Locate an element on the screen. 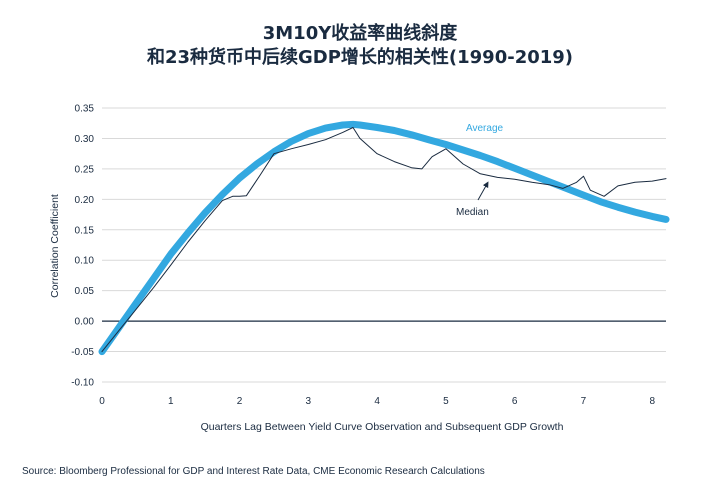 This screenshot has width=720, height=500. x-tick-label: 8 is located at coordinates (652, 401).